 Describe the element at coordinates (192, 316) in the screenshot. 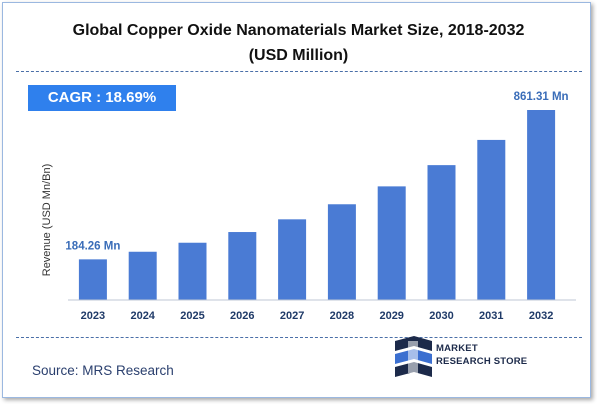

I see `x-tick-2025: 2025` at that location.